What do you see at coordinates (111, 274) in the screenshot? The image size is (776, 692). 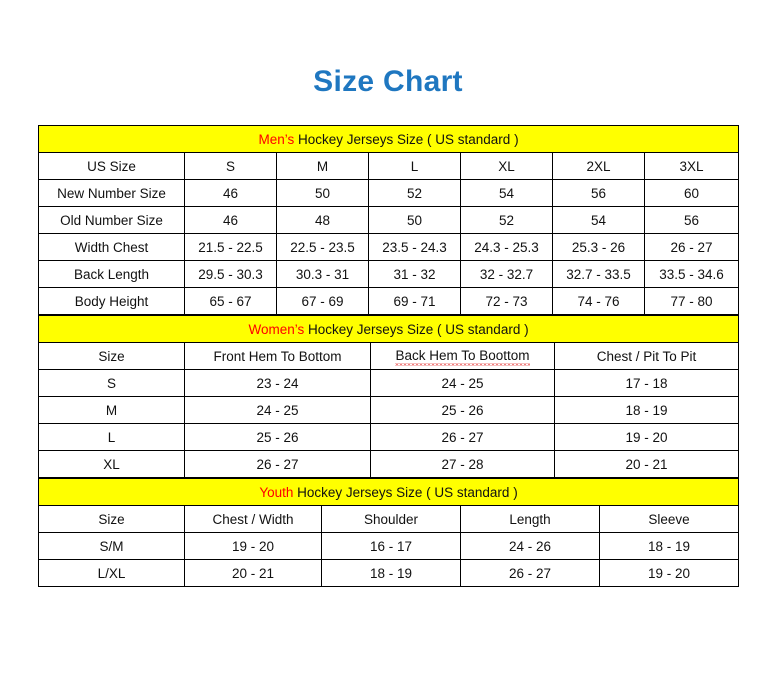 I see `mens-row-label: Back Length` at bounding box center [111, 274].